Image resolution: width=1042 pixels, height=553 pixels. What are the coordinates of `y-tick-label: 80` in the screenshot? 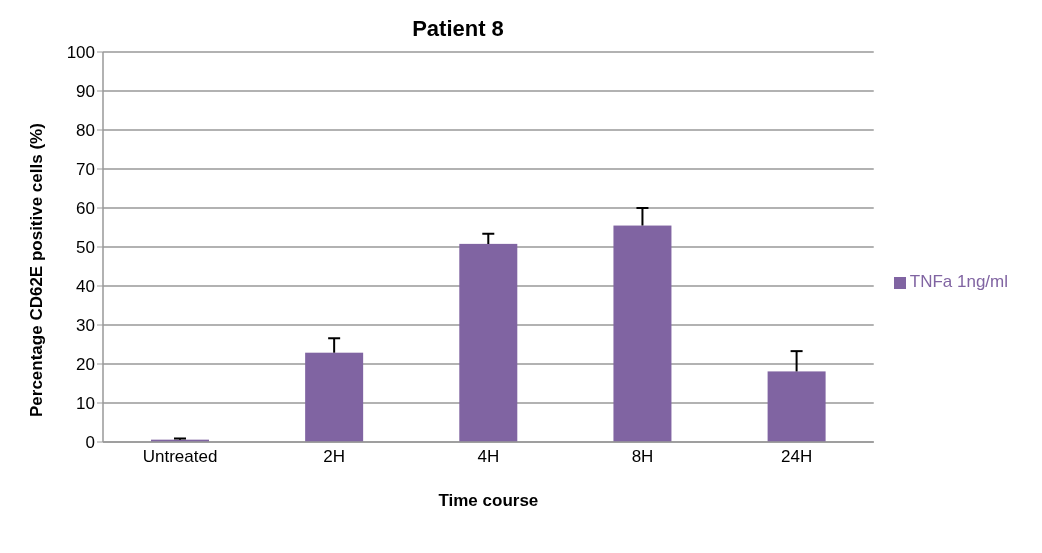 It's located at (85, 131).